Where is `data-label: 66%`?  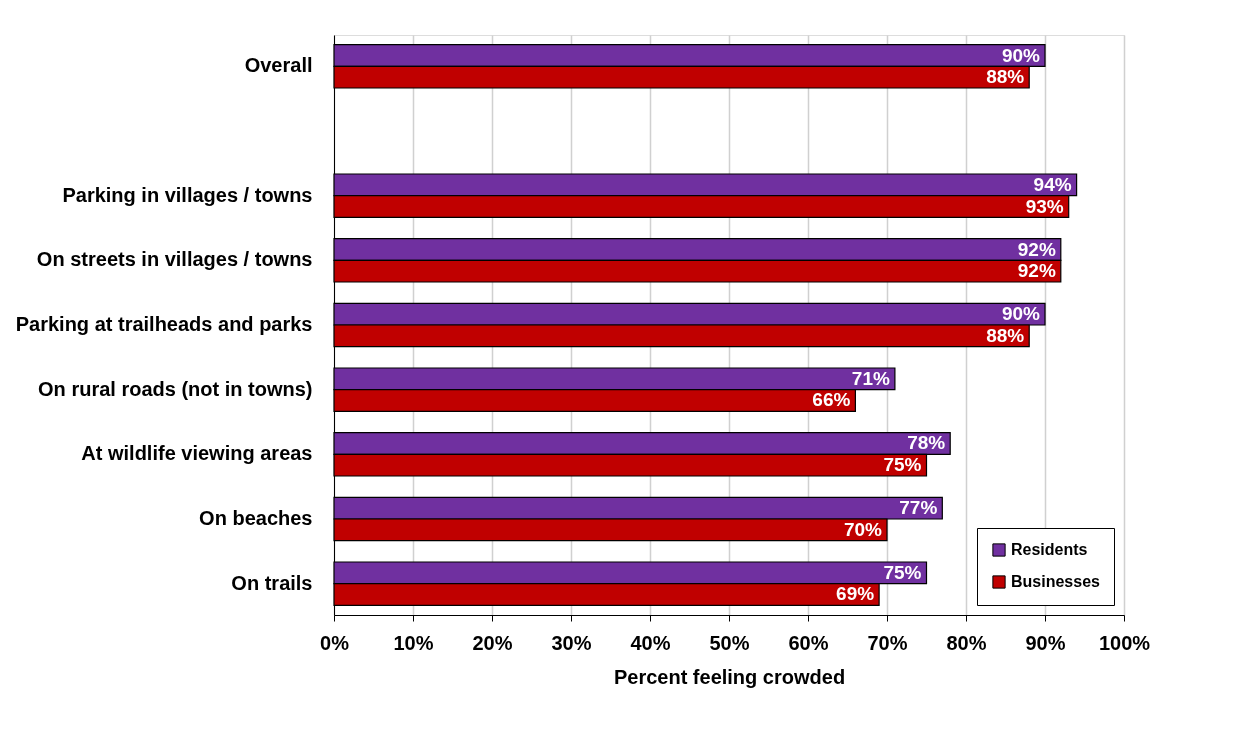
data-label: 66% is located at coordinates (831, 400).